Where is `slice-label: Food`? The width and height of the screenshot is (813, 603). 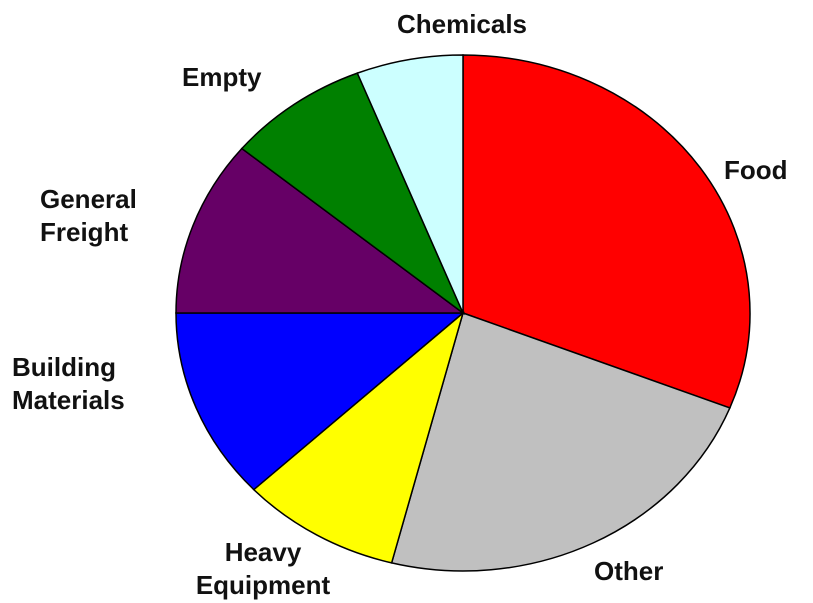
slice-label: Food is located at coordinates (756, 170).